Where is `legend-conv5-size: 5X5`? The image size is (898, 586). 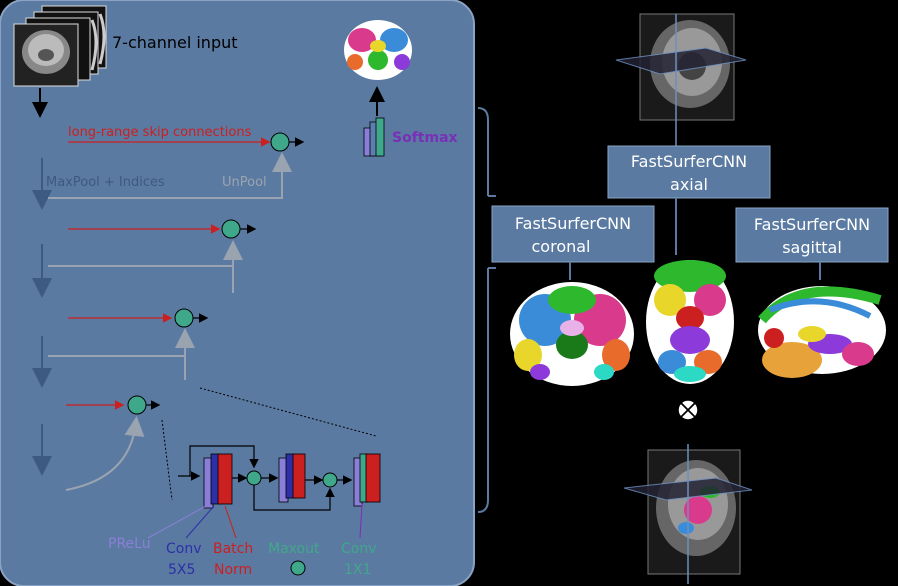
legend-conv5-size: 5X5 is located at coordinates (181, 570).